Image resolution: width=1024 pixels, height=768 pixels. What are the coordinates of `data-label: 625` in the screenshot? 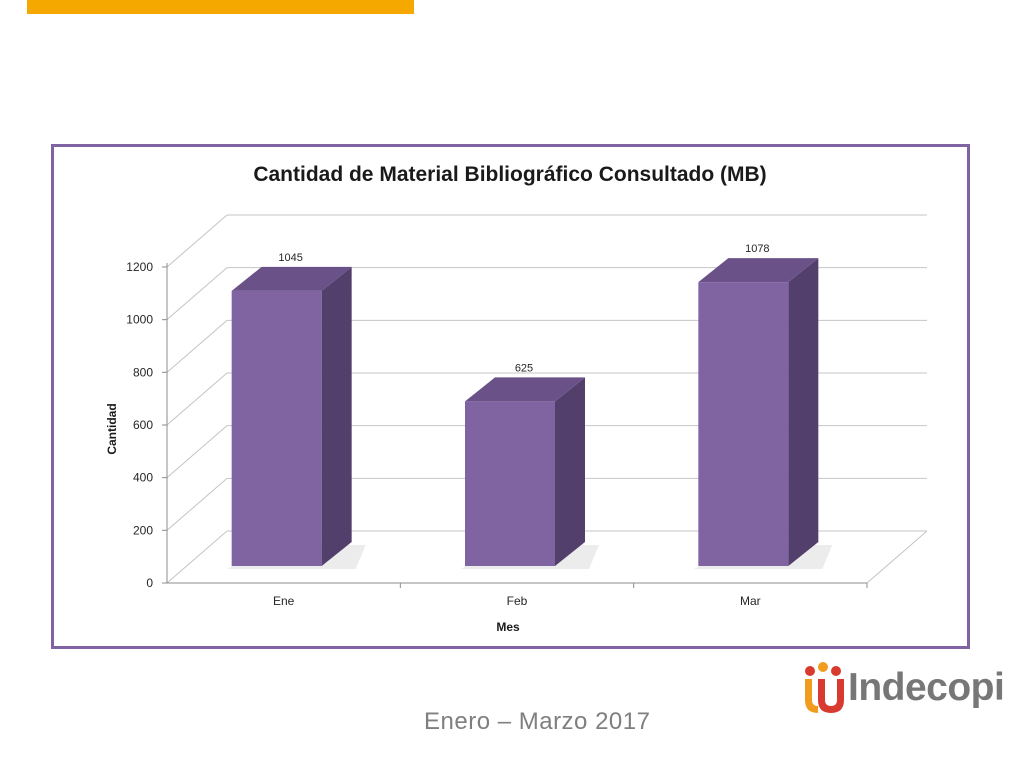 It's located at (524, 368).